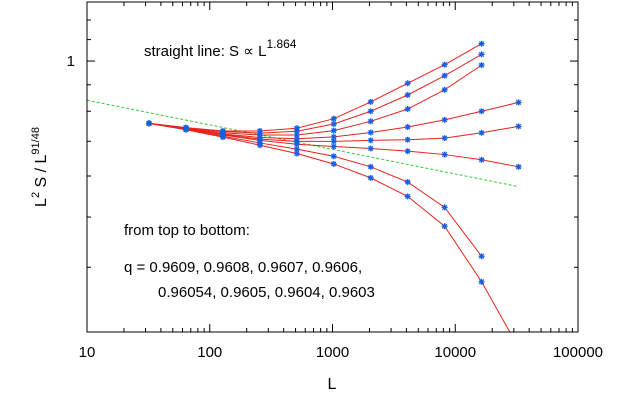 This screenshot has height=395, width=623. What do you see at coordinates (209, 352) in the screenshot?
I see `x-tick-label: 100` at bounding box center [209, 352].